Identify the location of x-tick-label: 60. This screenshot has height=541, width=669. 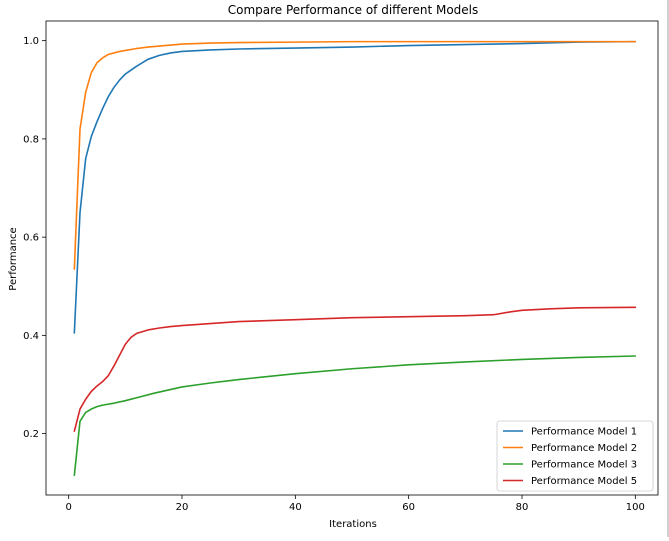
(408, 507).